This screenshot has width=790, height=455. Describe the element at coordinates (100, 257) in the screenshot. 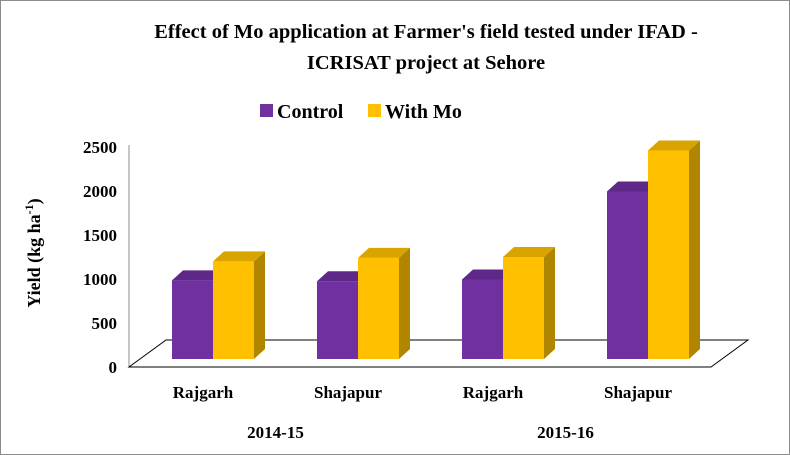

I see `y-axis-ticks: 0 500 1000 1500 2000 2500` at that location.